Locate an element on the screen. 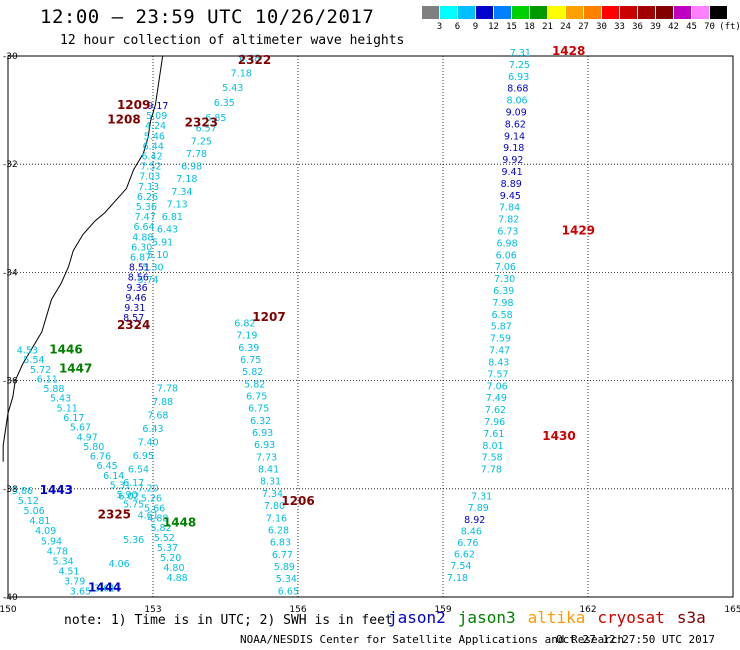 Image resolution: width=740 pixels, height=650 pixels. wave-height-value: 8.06 is located at coordinates (516, 101).